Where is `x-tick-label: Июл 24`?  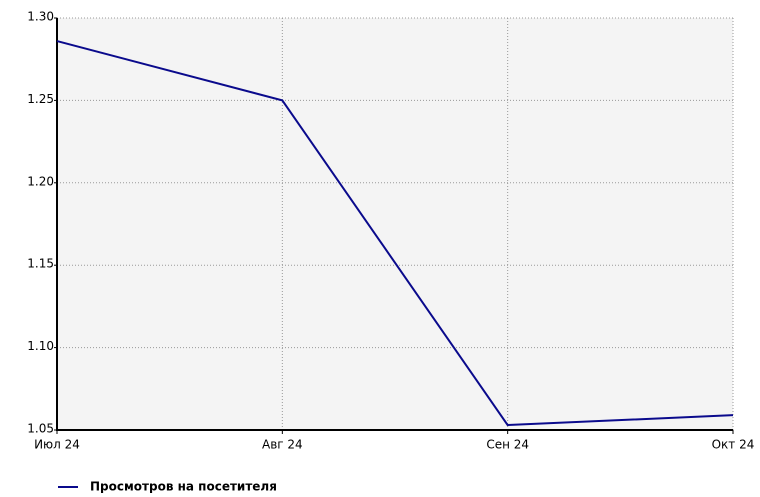 x-tick-label: Июл 24 is located at coordinates (57, 445).